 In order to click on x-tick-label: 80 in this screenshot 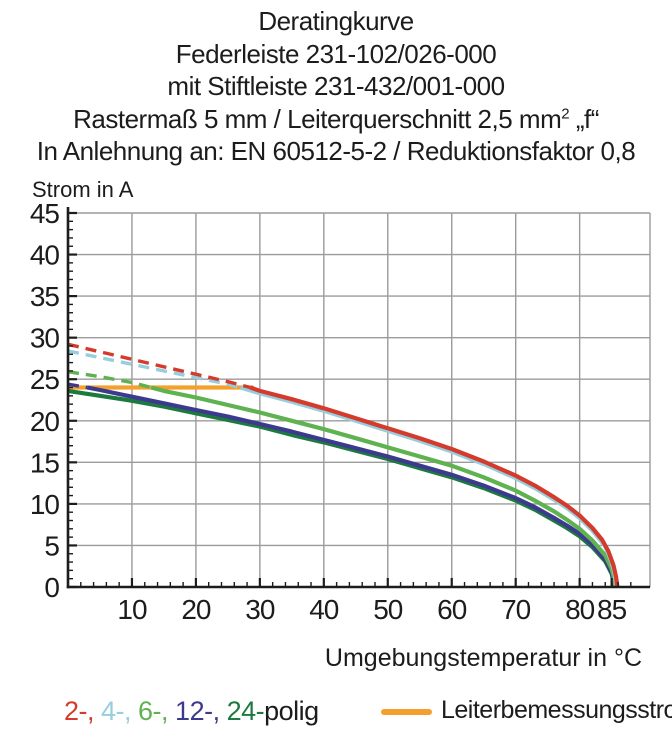, I will do `click(580, 609)`.